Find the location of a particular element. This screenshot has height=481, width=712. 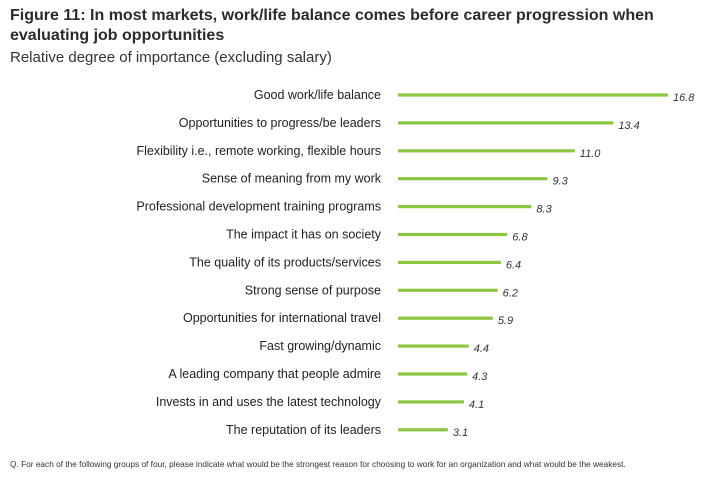

value-label: 13.4 is located at coordinates (628, 126).